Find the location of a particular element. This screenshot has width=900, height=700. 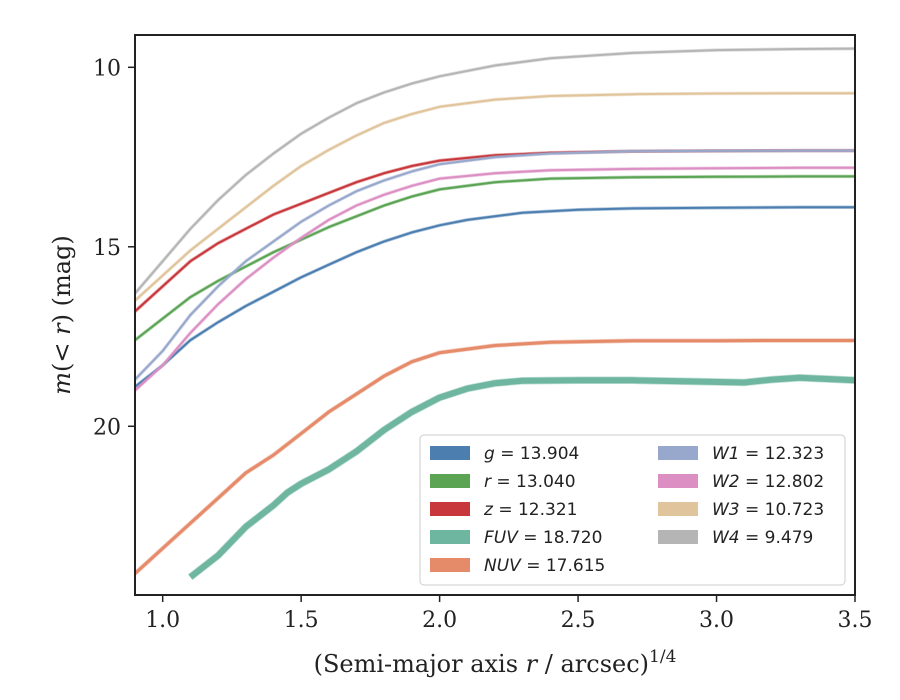

x-tick-label: 2.5 is located at coordinates (578, 620).